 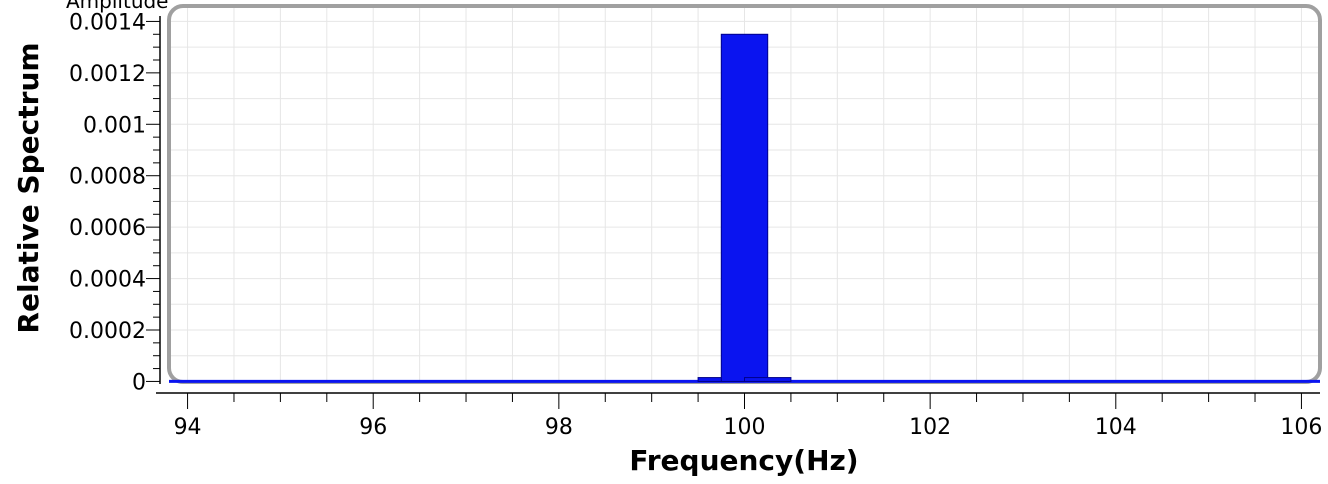 I want to click on y-tick-label: 0.0014, so click(x=107, y=22).